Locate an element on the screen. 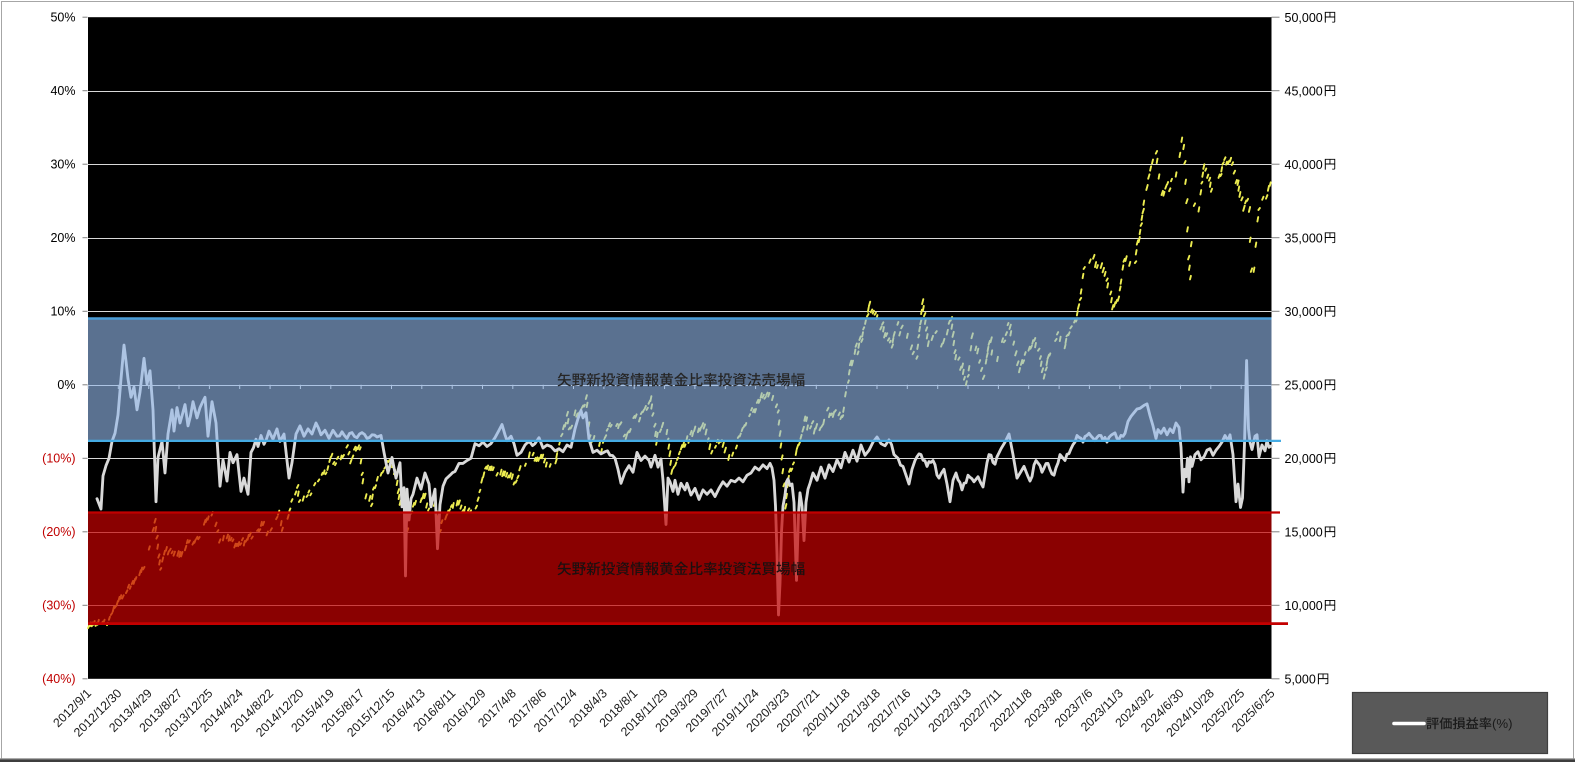 This screenshot has width=1575, height=762. svg-text: 45,000 is located at coordinates (1304, 91).